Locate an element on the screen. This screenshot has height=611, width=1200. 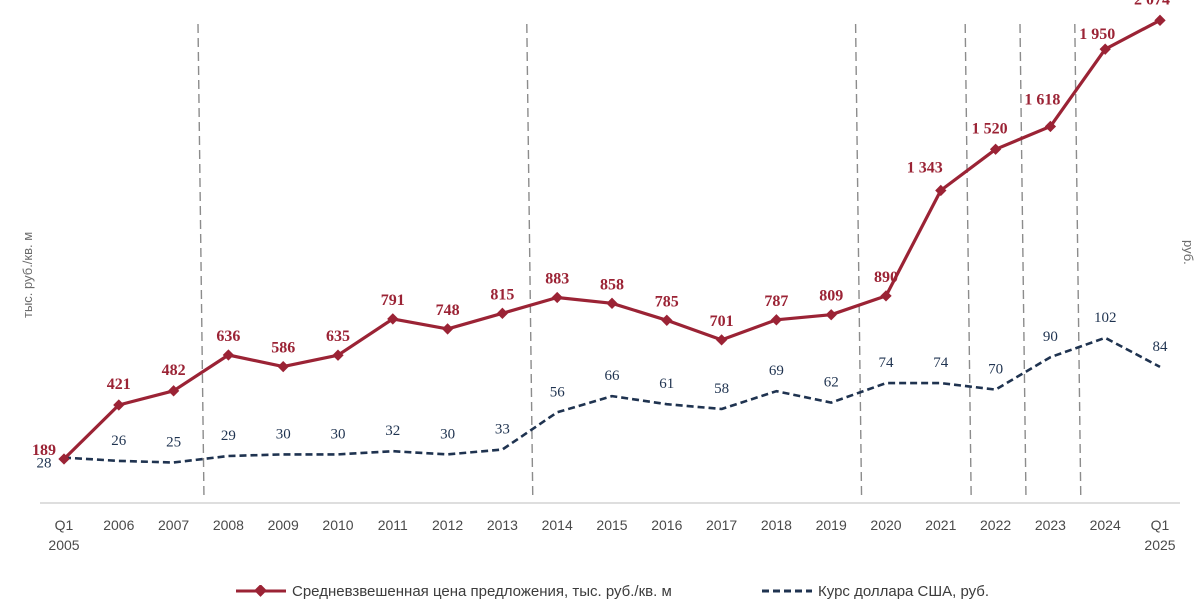
left-axis-title: тыс. руб./кв. м is located at coordinates (28, 260).